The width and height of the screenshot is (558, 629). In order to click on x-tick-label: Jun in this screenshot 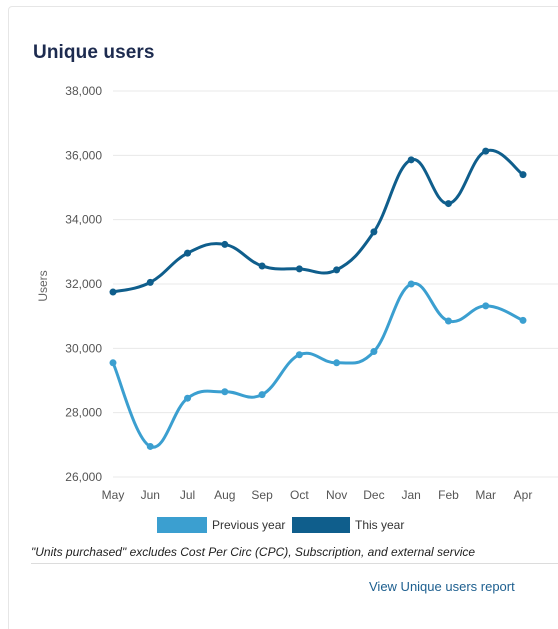, I will do `click(150, 495)`.